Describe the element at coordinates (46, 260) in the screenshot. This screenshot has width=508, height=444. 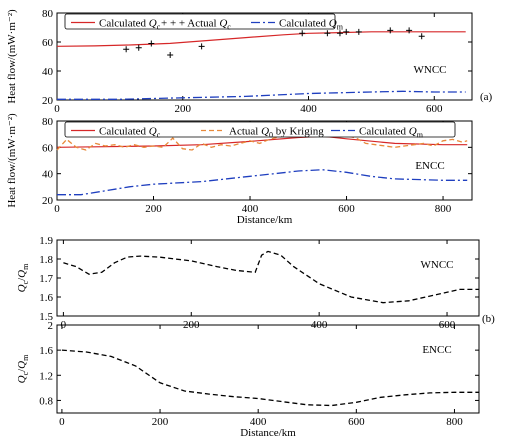
I see `y-tick-label: 1.8` at that location.